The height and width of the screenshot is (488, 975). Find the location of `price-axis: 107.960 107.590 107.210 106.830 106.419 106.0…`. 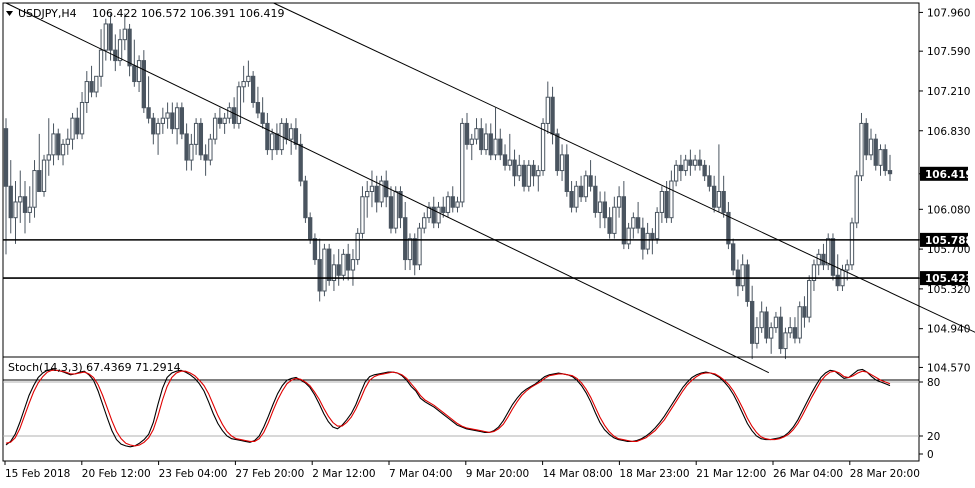

price-axis: 107.960 107.590 107.210 106.830 106.419 106.0… is located at coordinates (946, 190).